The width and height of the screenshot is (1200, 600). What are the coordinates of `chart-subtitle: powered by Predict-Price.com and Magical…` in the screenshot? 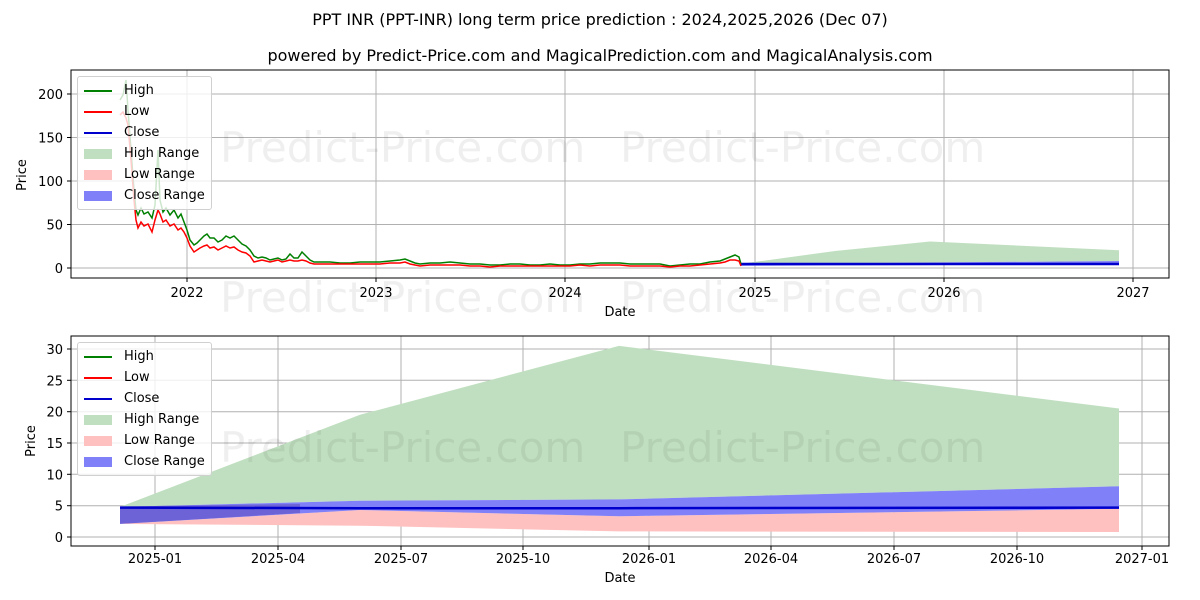 It's located at (600, 55).